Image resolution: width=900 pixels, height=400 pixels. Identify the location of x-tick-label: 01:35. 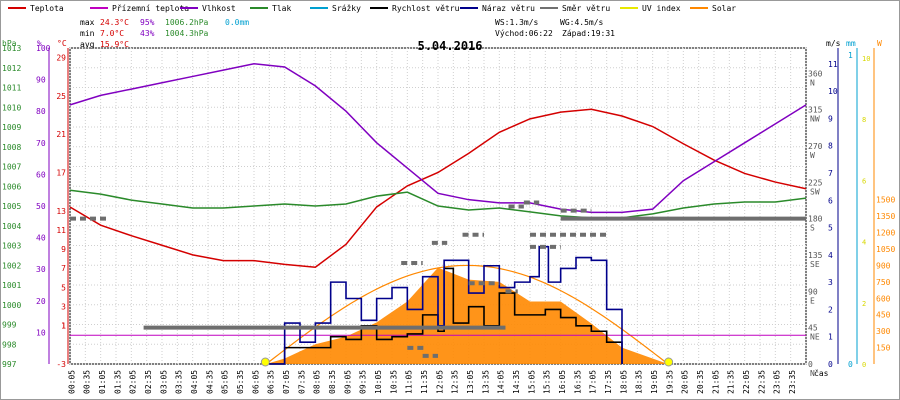
(117, 382).